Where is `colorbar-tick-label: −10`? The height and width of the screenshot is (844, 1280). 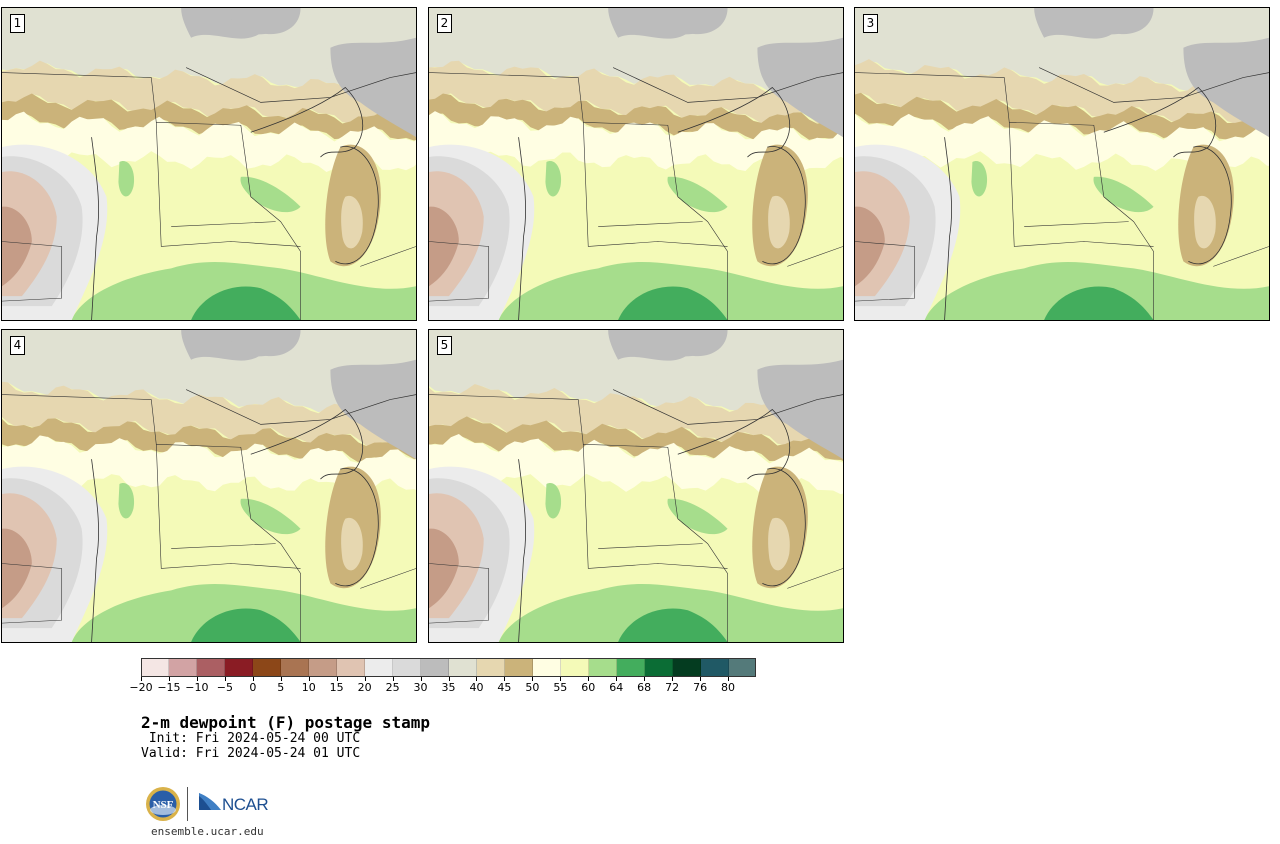 colorbar-tick-label: −10 is located at coordinates (197, 687).